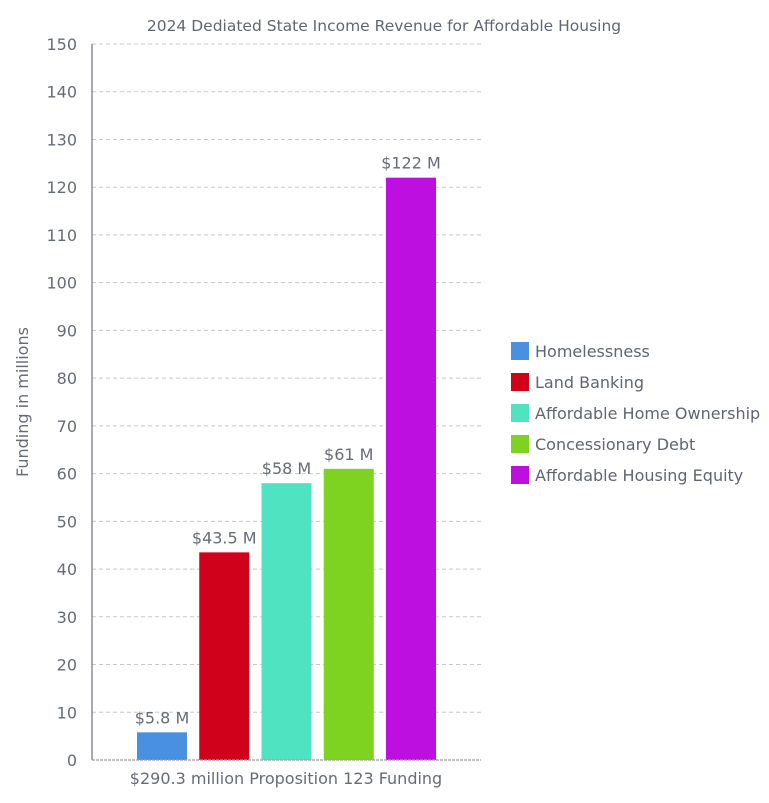 This screenshot has width=769, height=803. Describe the element at coordinates (348, 454) in the screenshot. I see `data-label: $61 M` at that location.